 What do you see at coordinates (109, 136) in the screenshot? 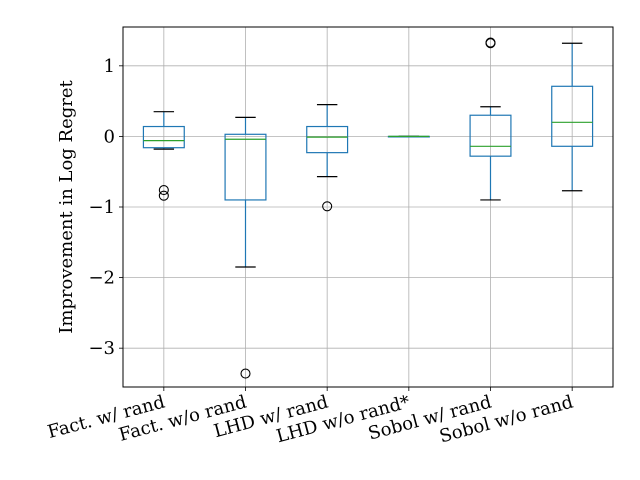
I see `y-tick-label: 0` at bounding box center [109, 136].